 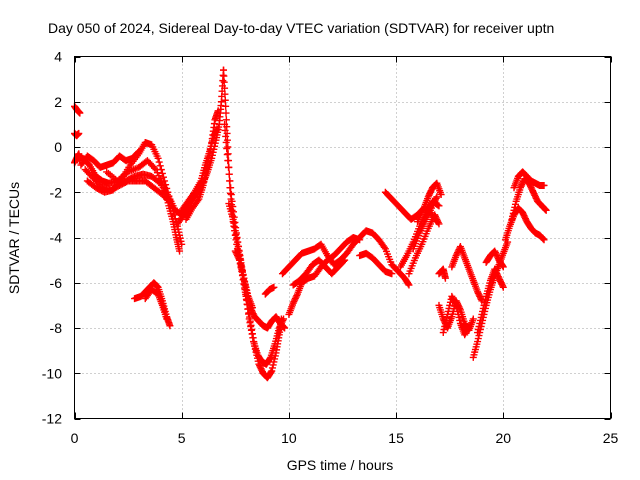 I want to click on x-tick-label: 20, so click(x=504, y=438).